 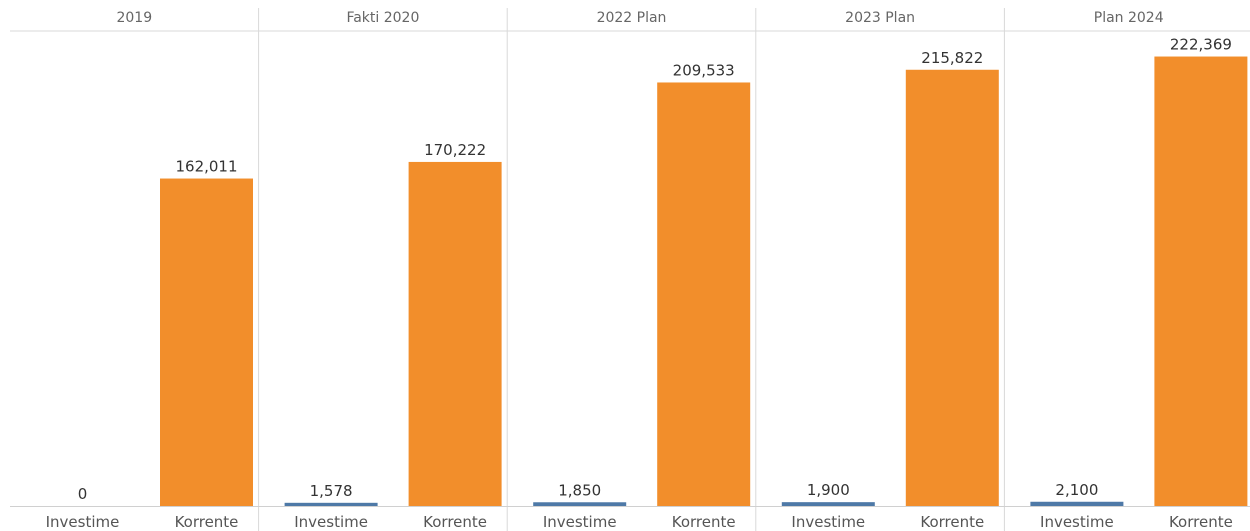 I want to click on panel-header: Plan 2024, so click(x=1129, y=18).